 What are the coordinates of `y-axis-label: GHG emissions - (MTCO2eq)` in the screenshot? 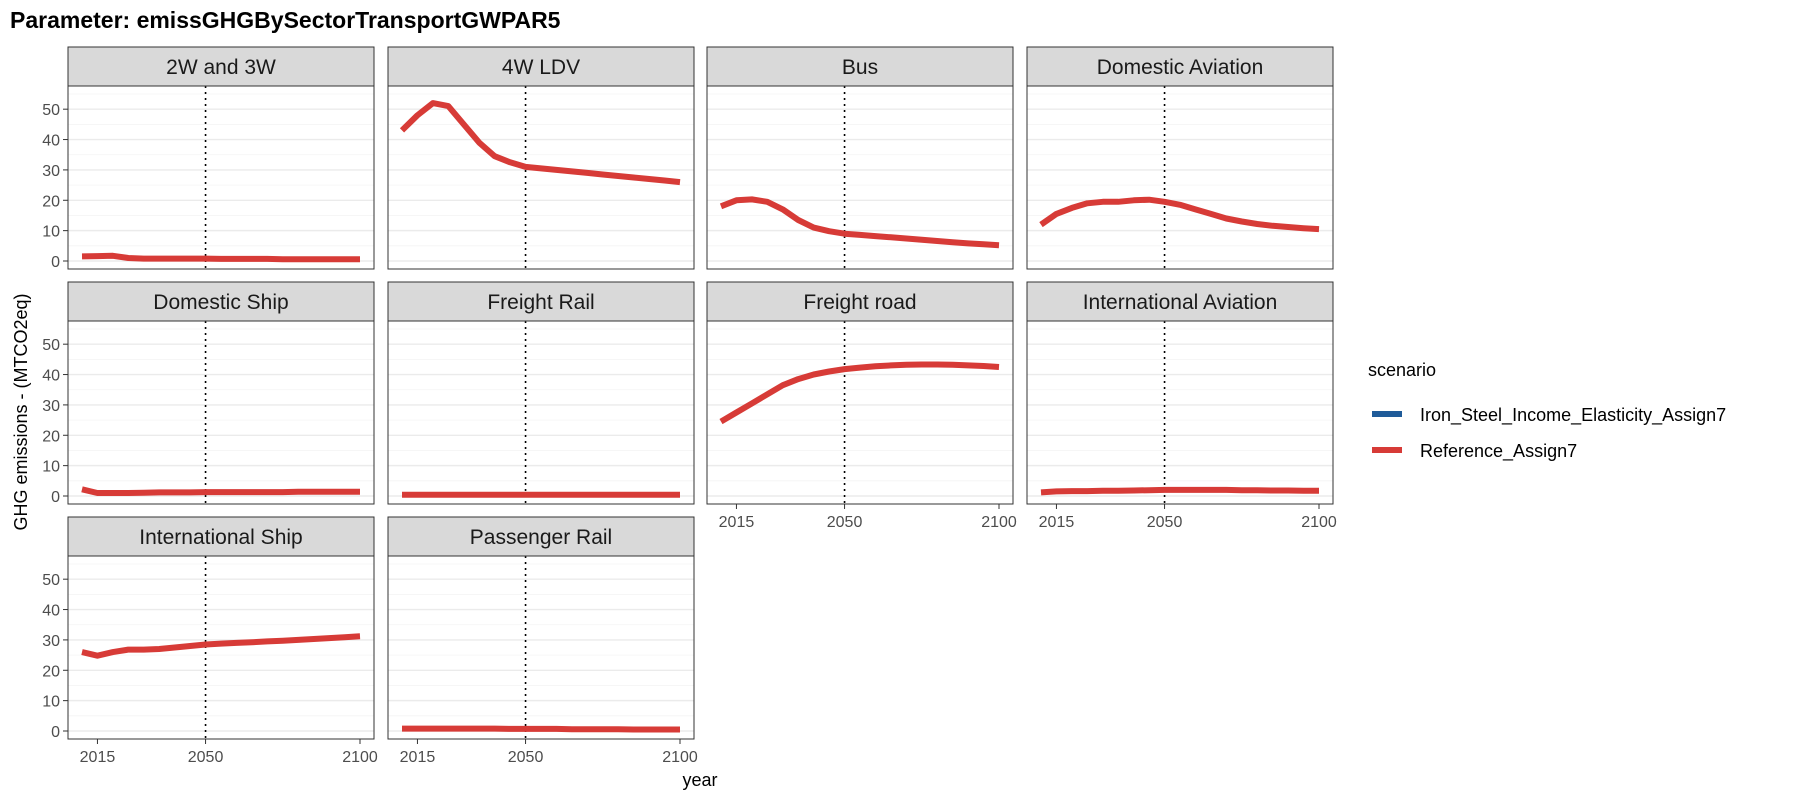 It's located at (21, 411).